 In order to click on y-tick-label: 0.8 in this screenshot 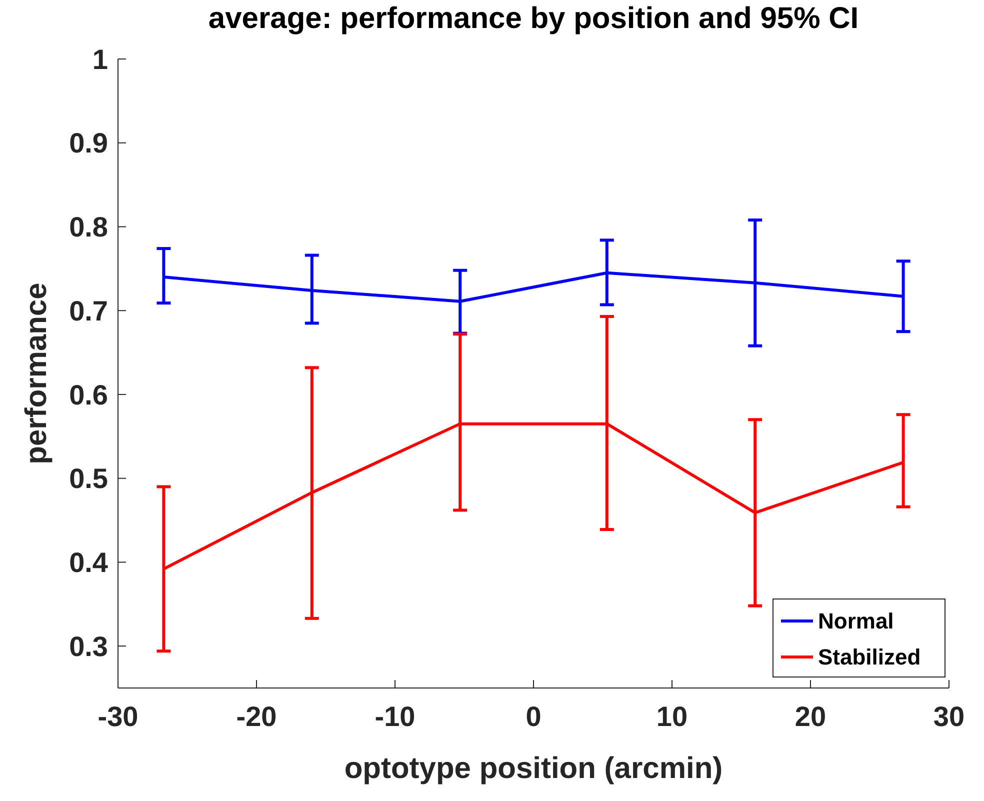, I will do `click(88, 227)`.